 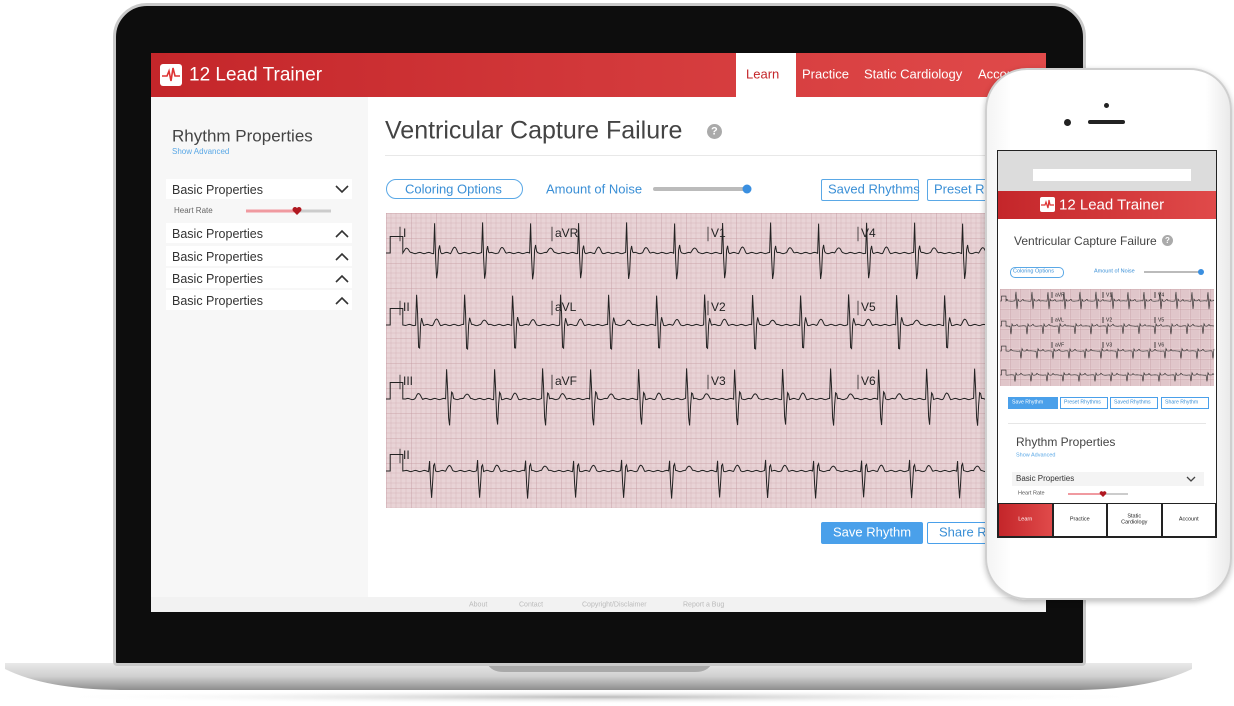 I want to click on phone-tab-label: Account, so click(x=1188, y=519).